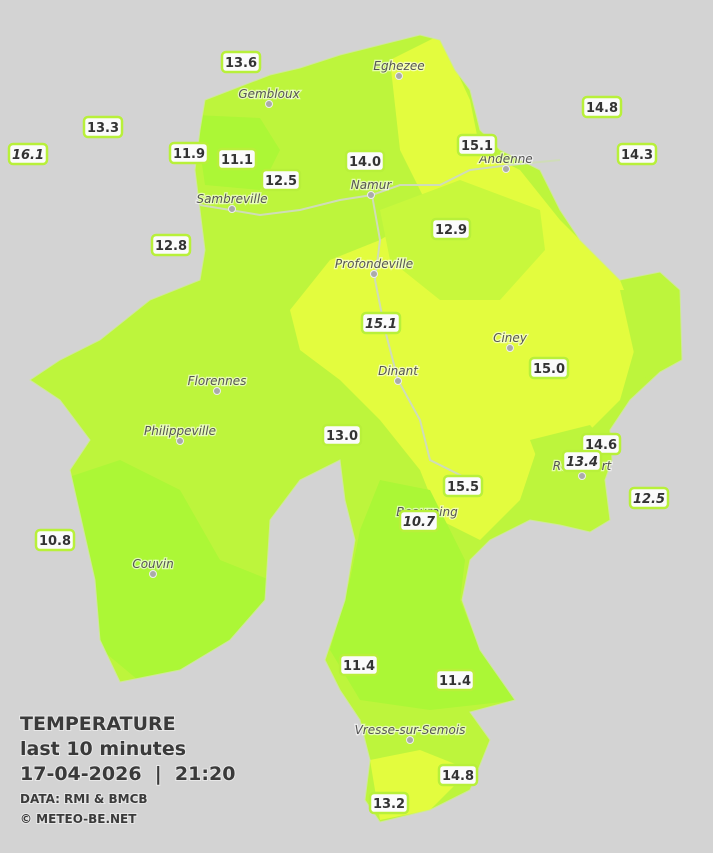 This screenshot has width=713, height=853. I want to click on station-value: 10.7, so click(419, 522).